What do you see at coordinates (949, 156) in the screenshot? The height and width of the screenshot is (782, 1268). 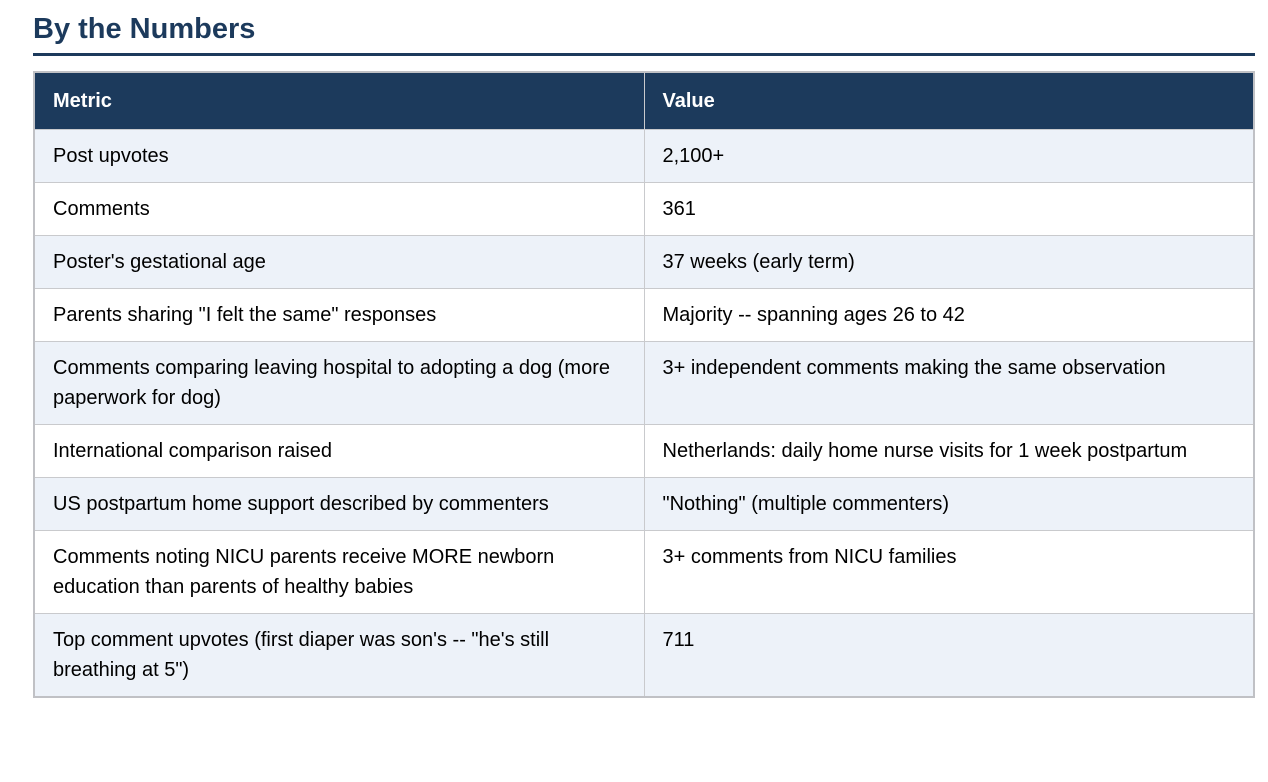 I see `value-cell: 2,100+` at bounding box center [949, 156].